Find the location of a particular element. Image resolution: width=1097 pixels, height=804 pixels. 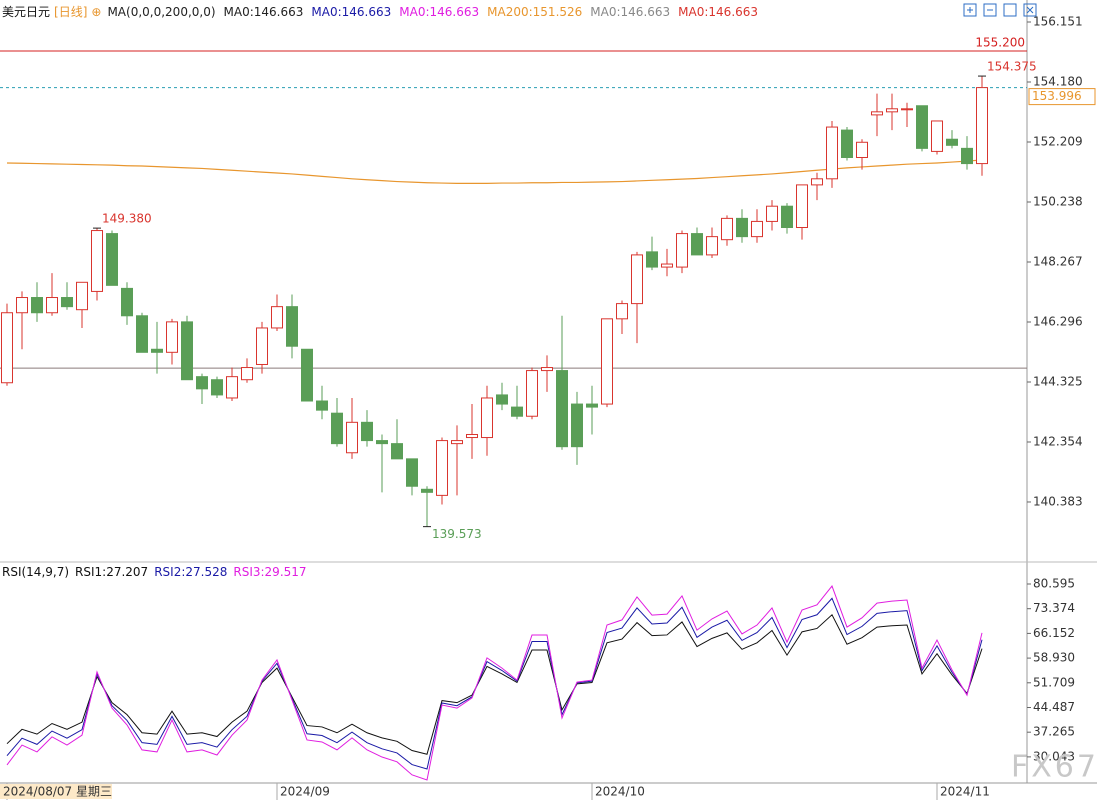

y-tick-label: 80.595 is located at coordinates (1054, 584).